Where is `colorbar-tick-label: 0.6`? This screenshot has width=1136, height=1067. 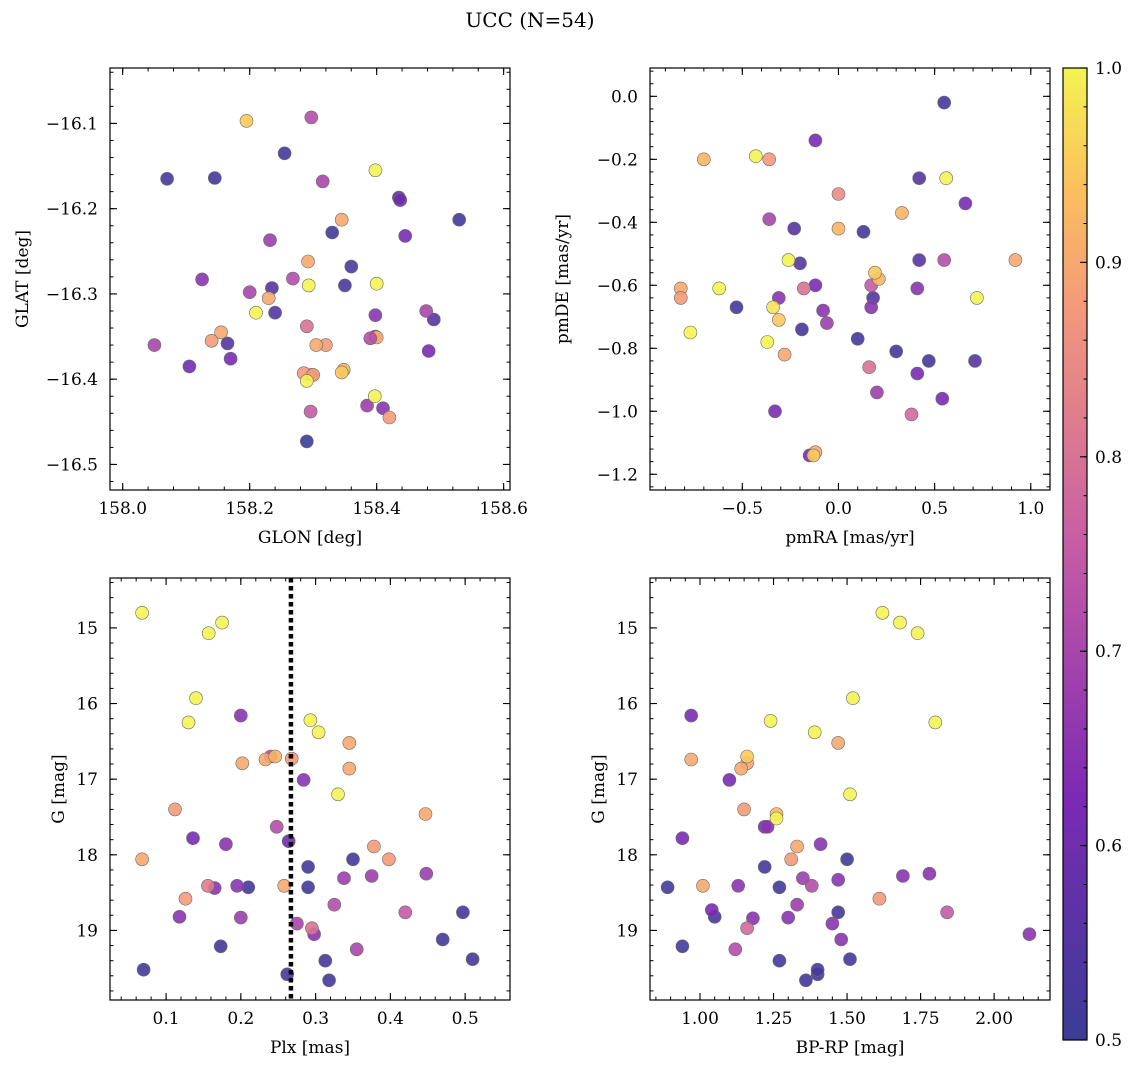 colorbar-tick-label: 0.6 is located at coordinates (1108, 847).